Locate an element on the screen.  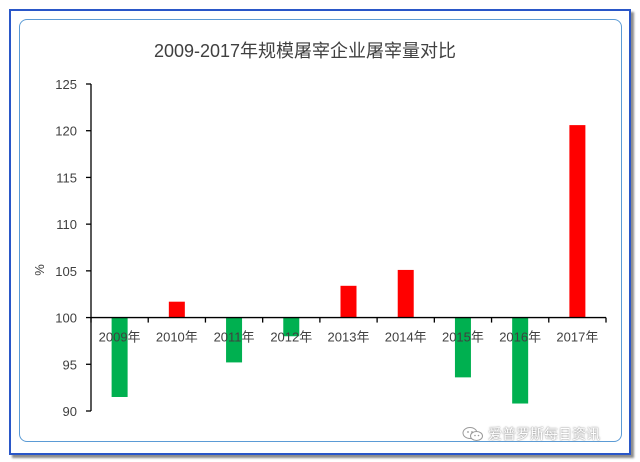
y-tick-label: 105 is located at coordinates (66, 271).